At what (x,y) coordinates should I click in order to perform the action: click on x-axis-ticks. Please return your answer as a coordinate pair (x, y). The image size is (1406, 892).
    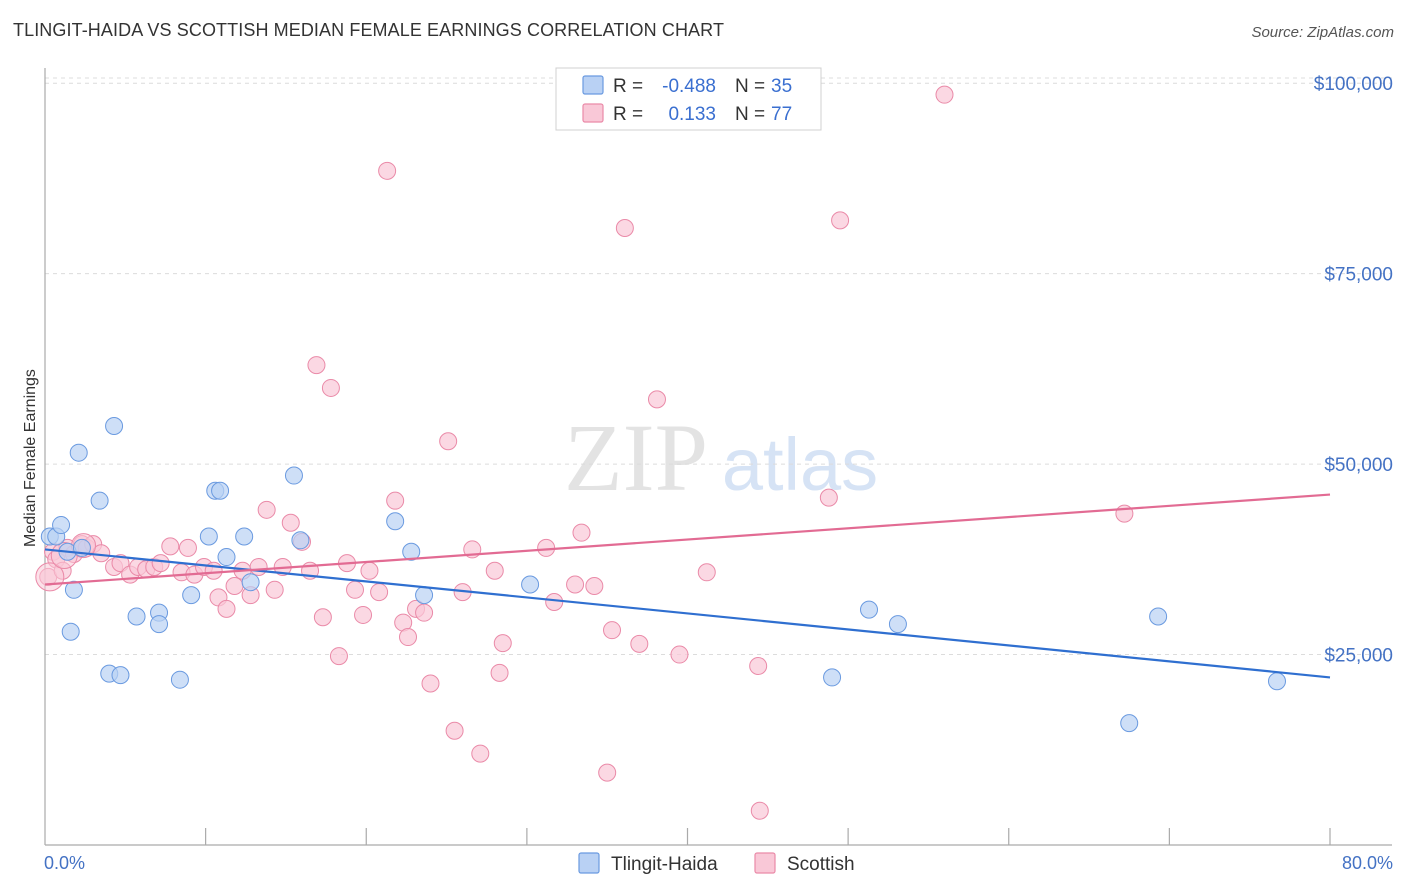
    Looking at the image, I should click on (768, 836).